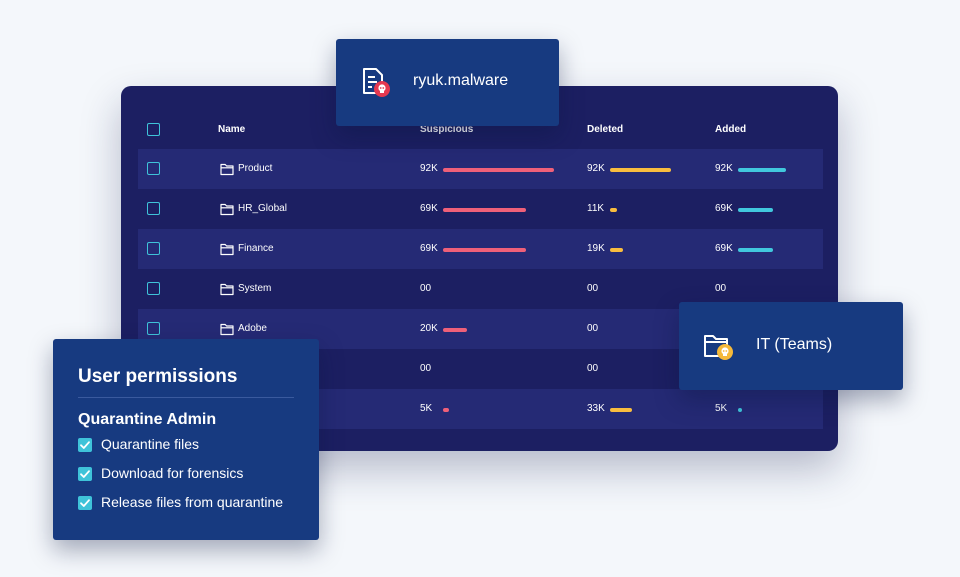  Describe the element at coordinates (447, 129) in the screenshot. I see `column-header-suspicious: Suspicious` at that location.